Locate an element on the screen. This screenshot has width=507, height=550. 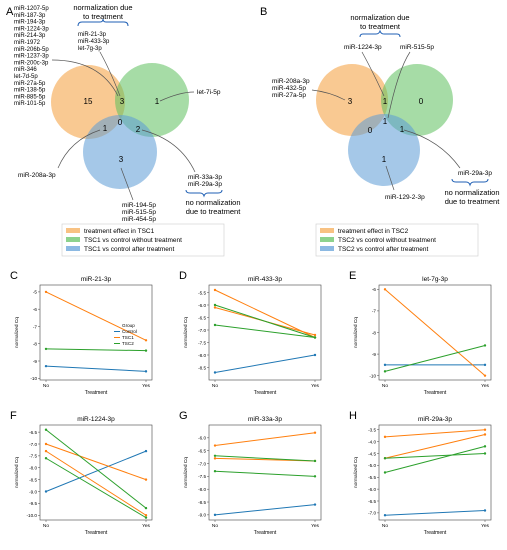
panel-a-legend-label-3: TSC1 vs control after treatment is located at coordinates (129, 249).